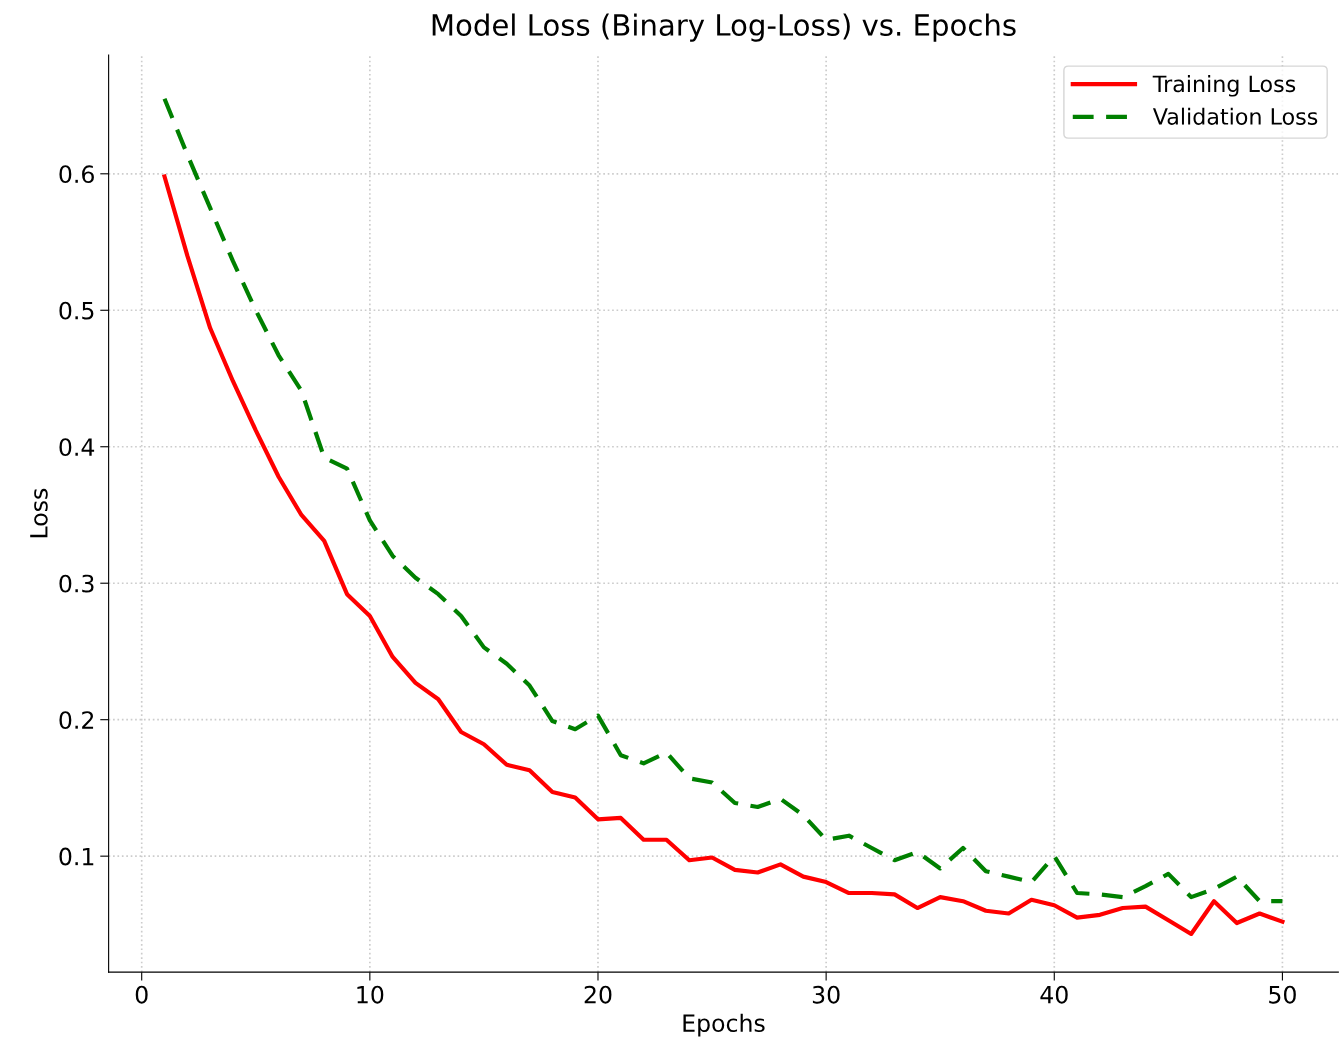 The width and height of the screenshot is (1341, 1059). What do you see at coordinates (76, 720) in the screenshot?
I see `y-tick-label: 0.2` at bounding box center [76, 720].